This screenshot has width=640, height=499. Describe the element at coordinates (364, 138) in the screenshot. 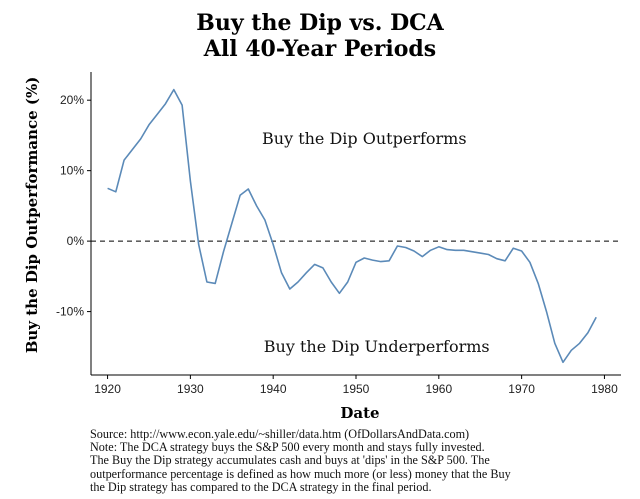

I see `annotation-outperforms: Buy the Dip Outperforms` at that location.